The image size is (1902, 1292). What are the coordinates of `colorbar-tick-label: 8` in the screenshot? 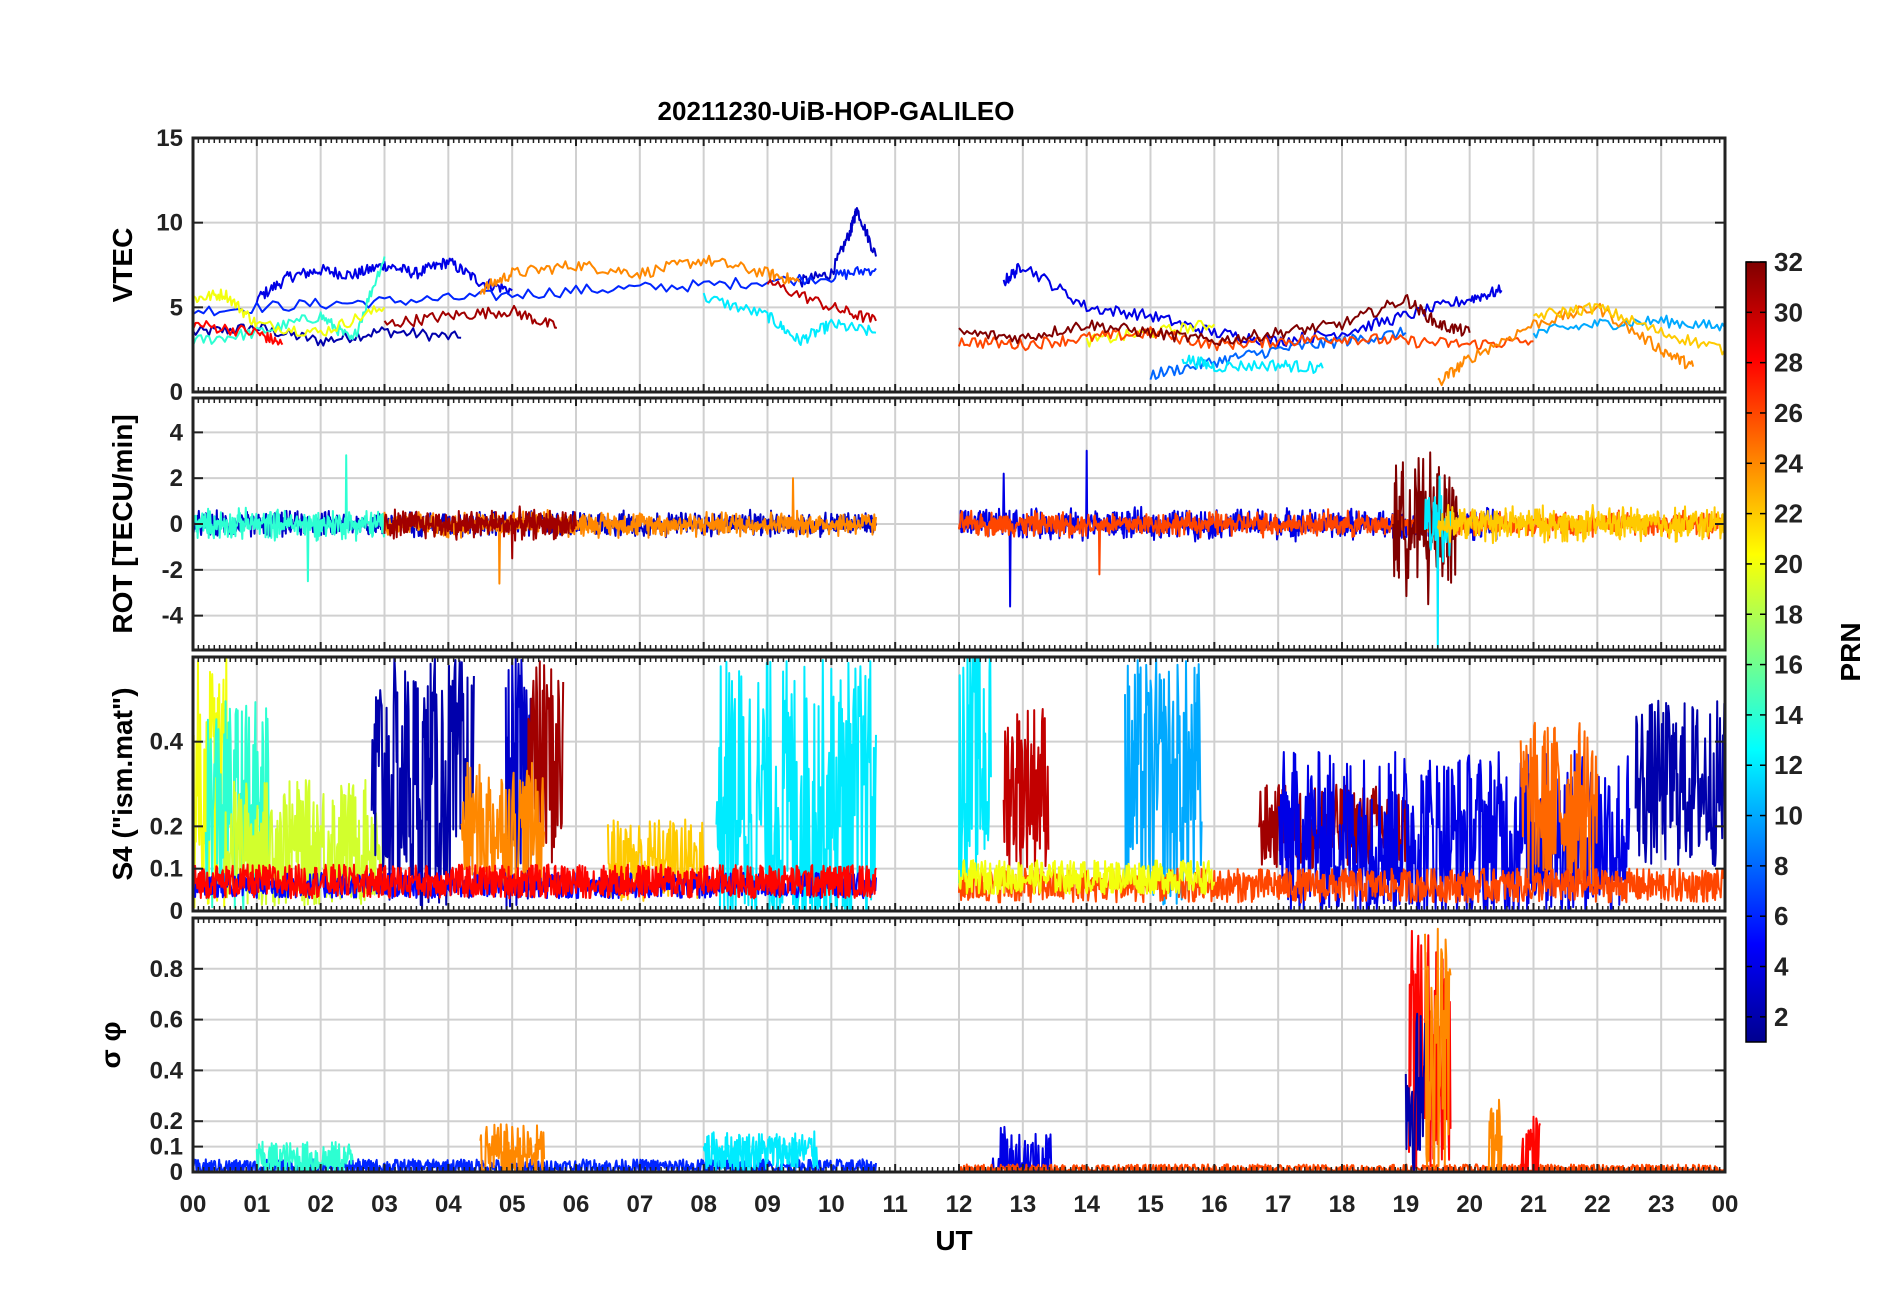 It's located at (1781, 866).